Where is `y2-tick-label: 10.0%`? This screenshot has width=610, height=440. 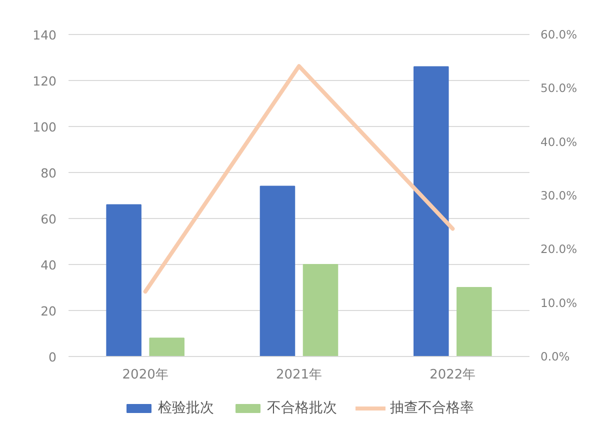 y2-tick-label: 10.0% is located at coordinates (559, 303).